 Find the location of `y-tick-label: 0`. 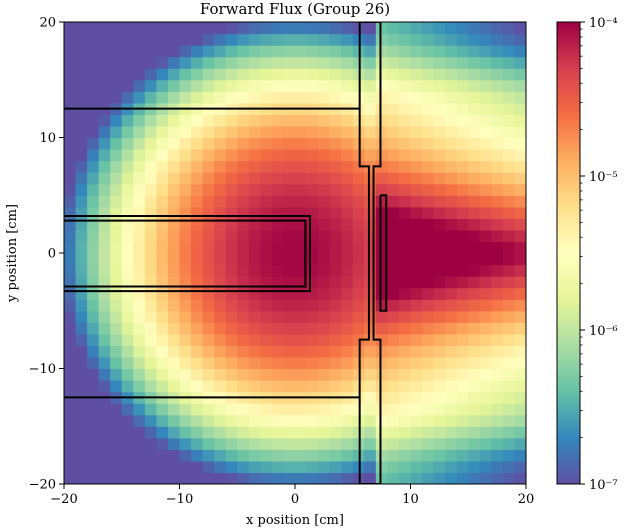

y-tick-label: 0 is located at coordinates (52, 254).